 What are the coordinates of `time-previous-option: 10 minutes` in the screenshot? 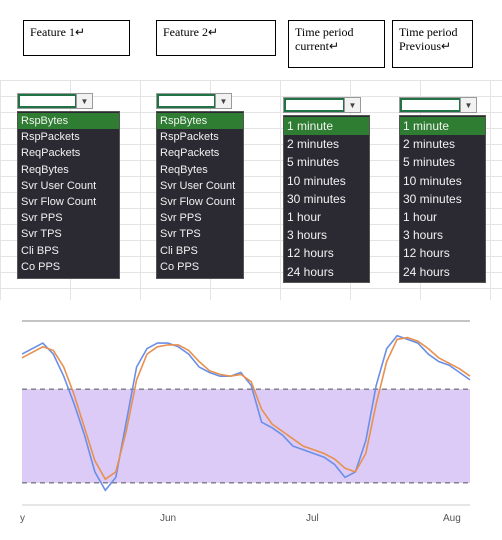 It's located at (432, 180).